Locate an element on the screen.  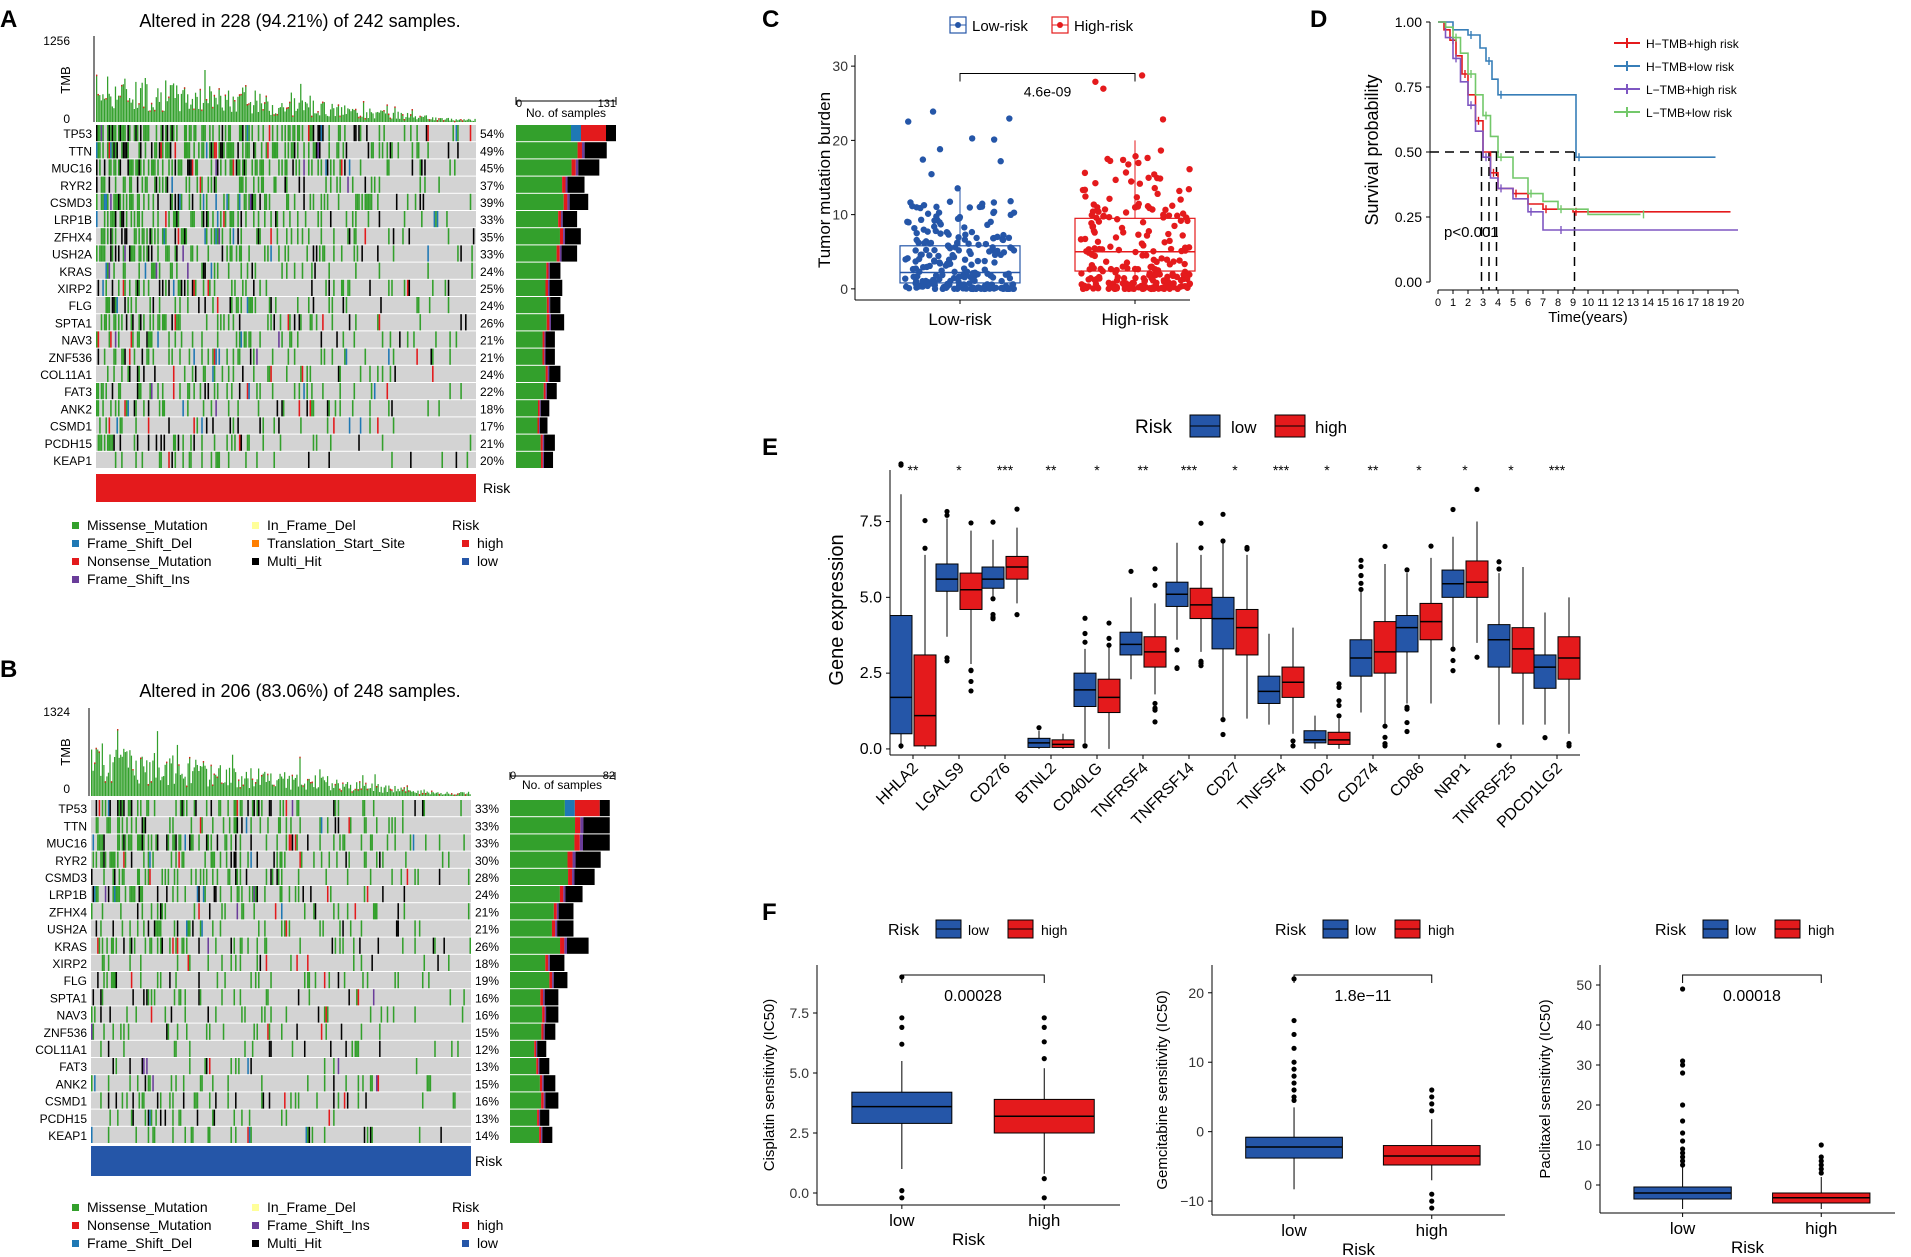
gene-percentage: 30% is located at coordinates (487, 861).